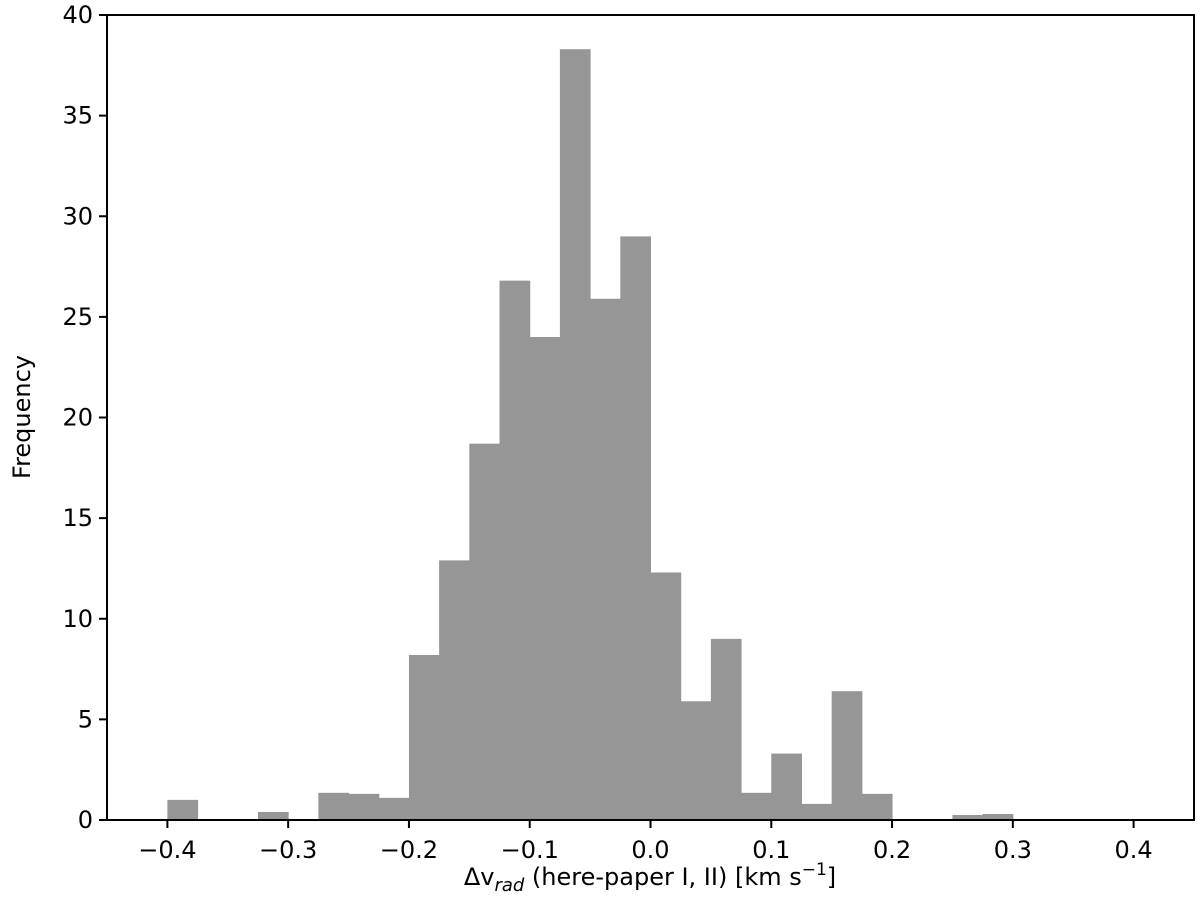 This screenshot has width=1200, height=918. What do you see at coordinates (1013, 850) in the screenshot?
I see `x-tick-label: 0.3` at bounding box center [1013, 850].